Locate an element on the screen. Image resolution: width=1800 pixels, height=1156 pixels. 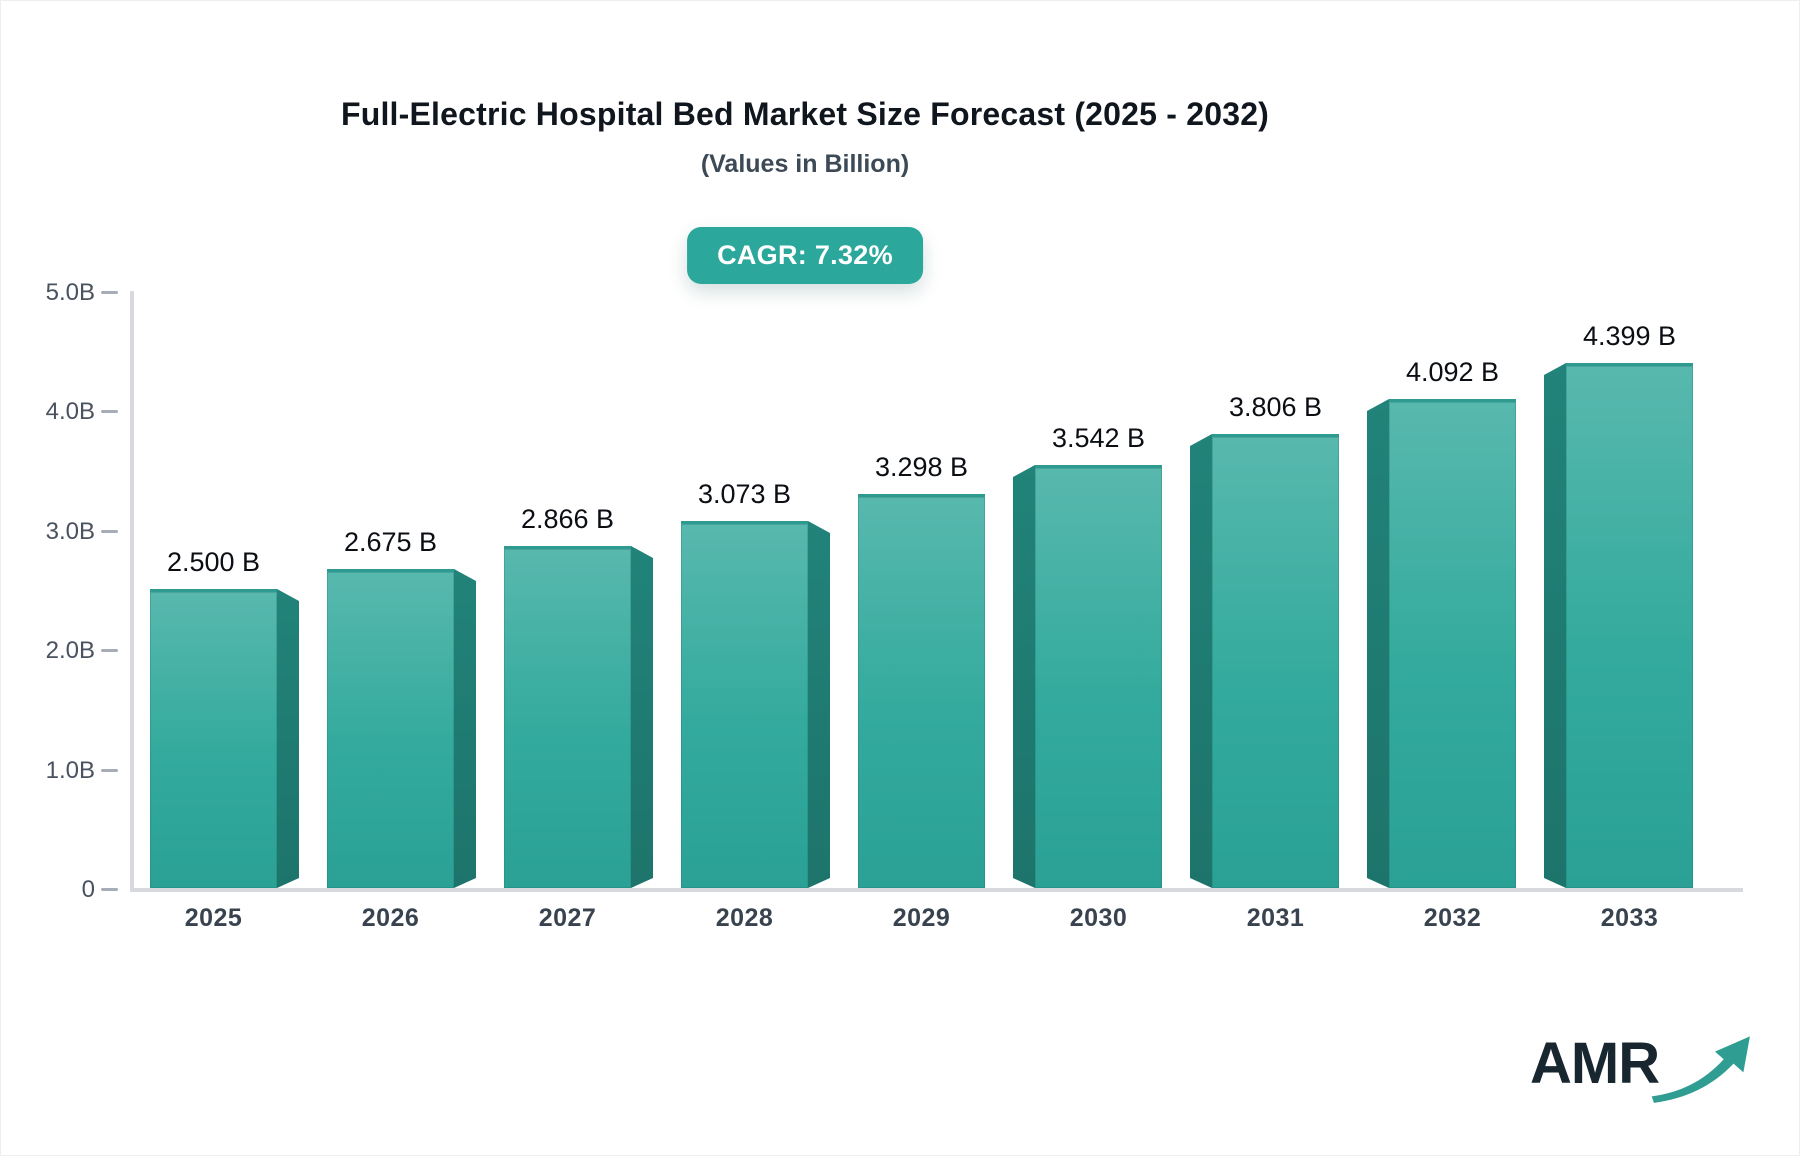
bar-value-label: 2.500 B is located at coordinates (213, 562).